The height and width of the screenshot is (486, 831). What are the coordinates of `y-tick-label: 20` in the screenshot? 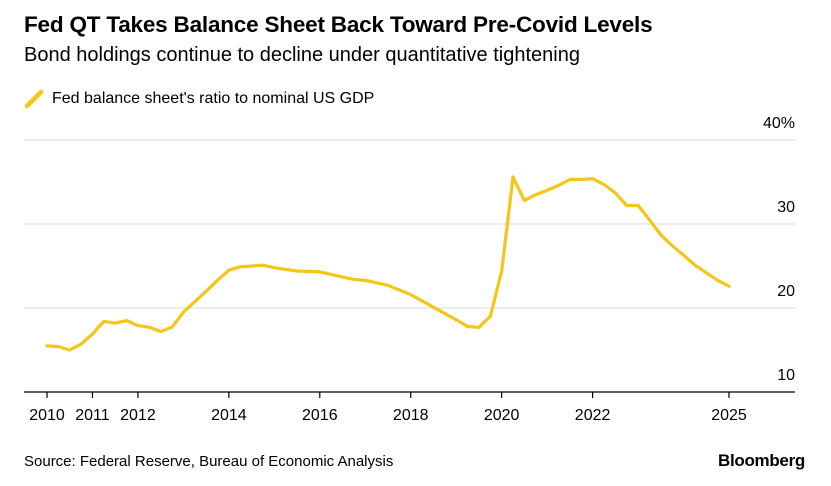 It's located at (786, 291).